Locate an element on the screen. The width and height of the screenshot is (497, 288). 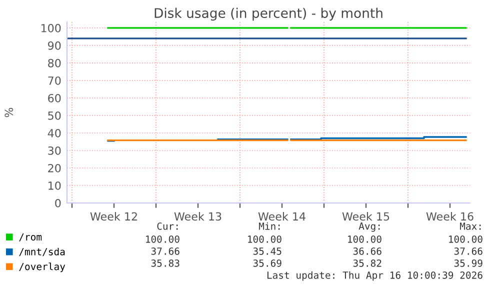
x-tick-label: Week 16 is located at coordinates (450, 216).